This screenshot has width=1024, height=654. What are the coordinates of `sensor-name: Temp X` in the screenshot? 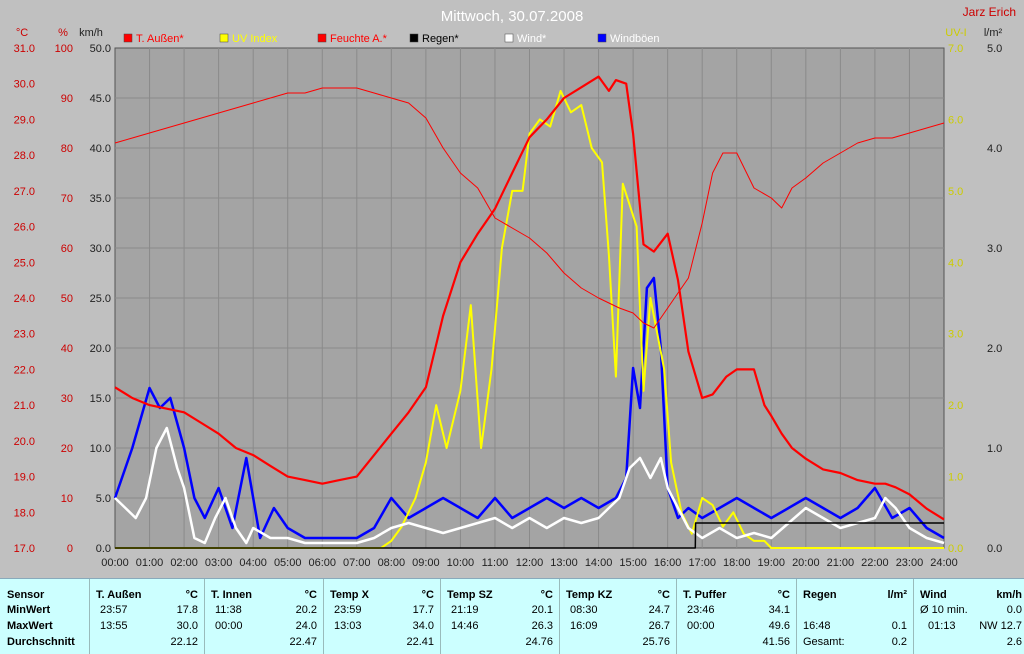 It's located at (349, 595).